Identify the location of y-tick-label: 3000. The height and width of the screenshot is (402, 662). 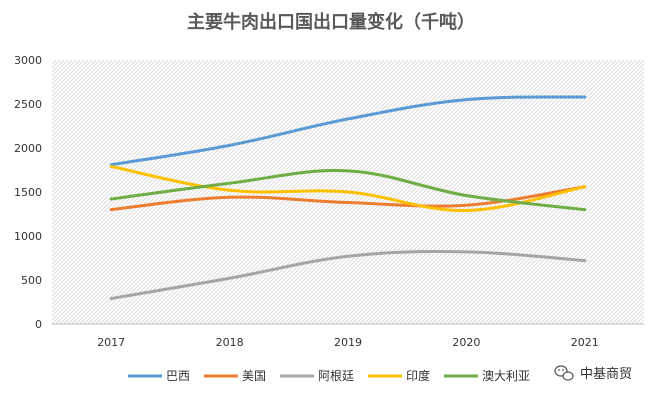
(28, 60).